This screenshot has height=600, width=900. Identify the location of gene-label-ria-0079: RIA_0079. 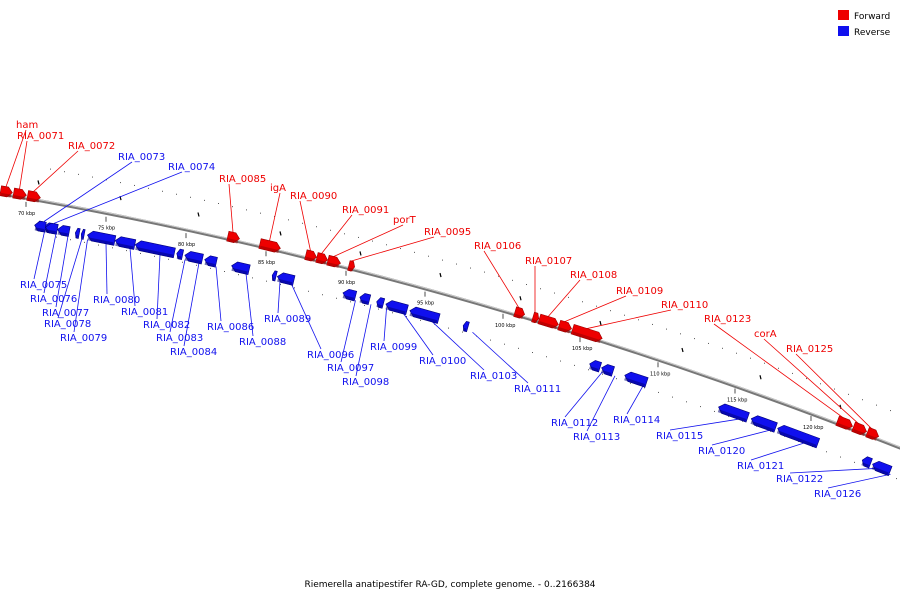
(83, 338).